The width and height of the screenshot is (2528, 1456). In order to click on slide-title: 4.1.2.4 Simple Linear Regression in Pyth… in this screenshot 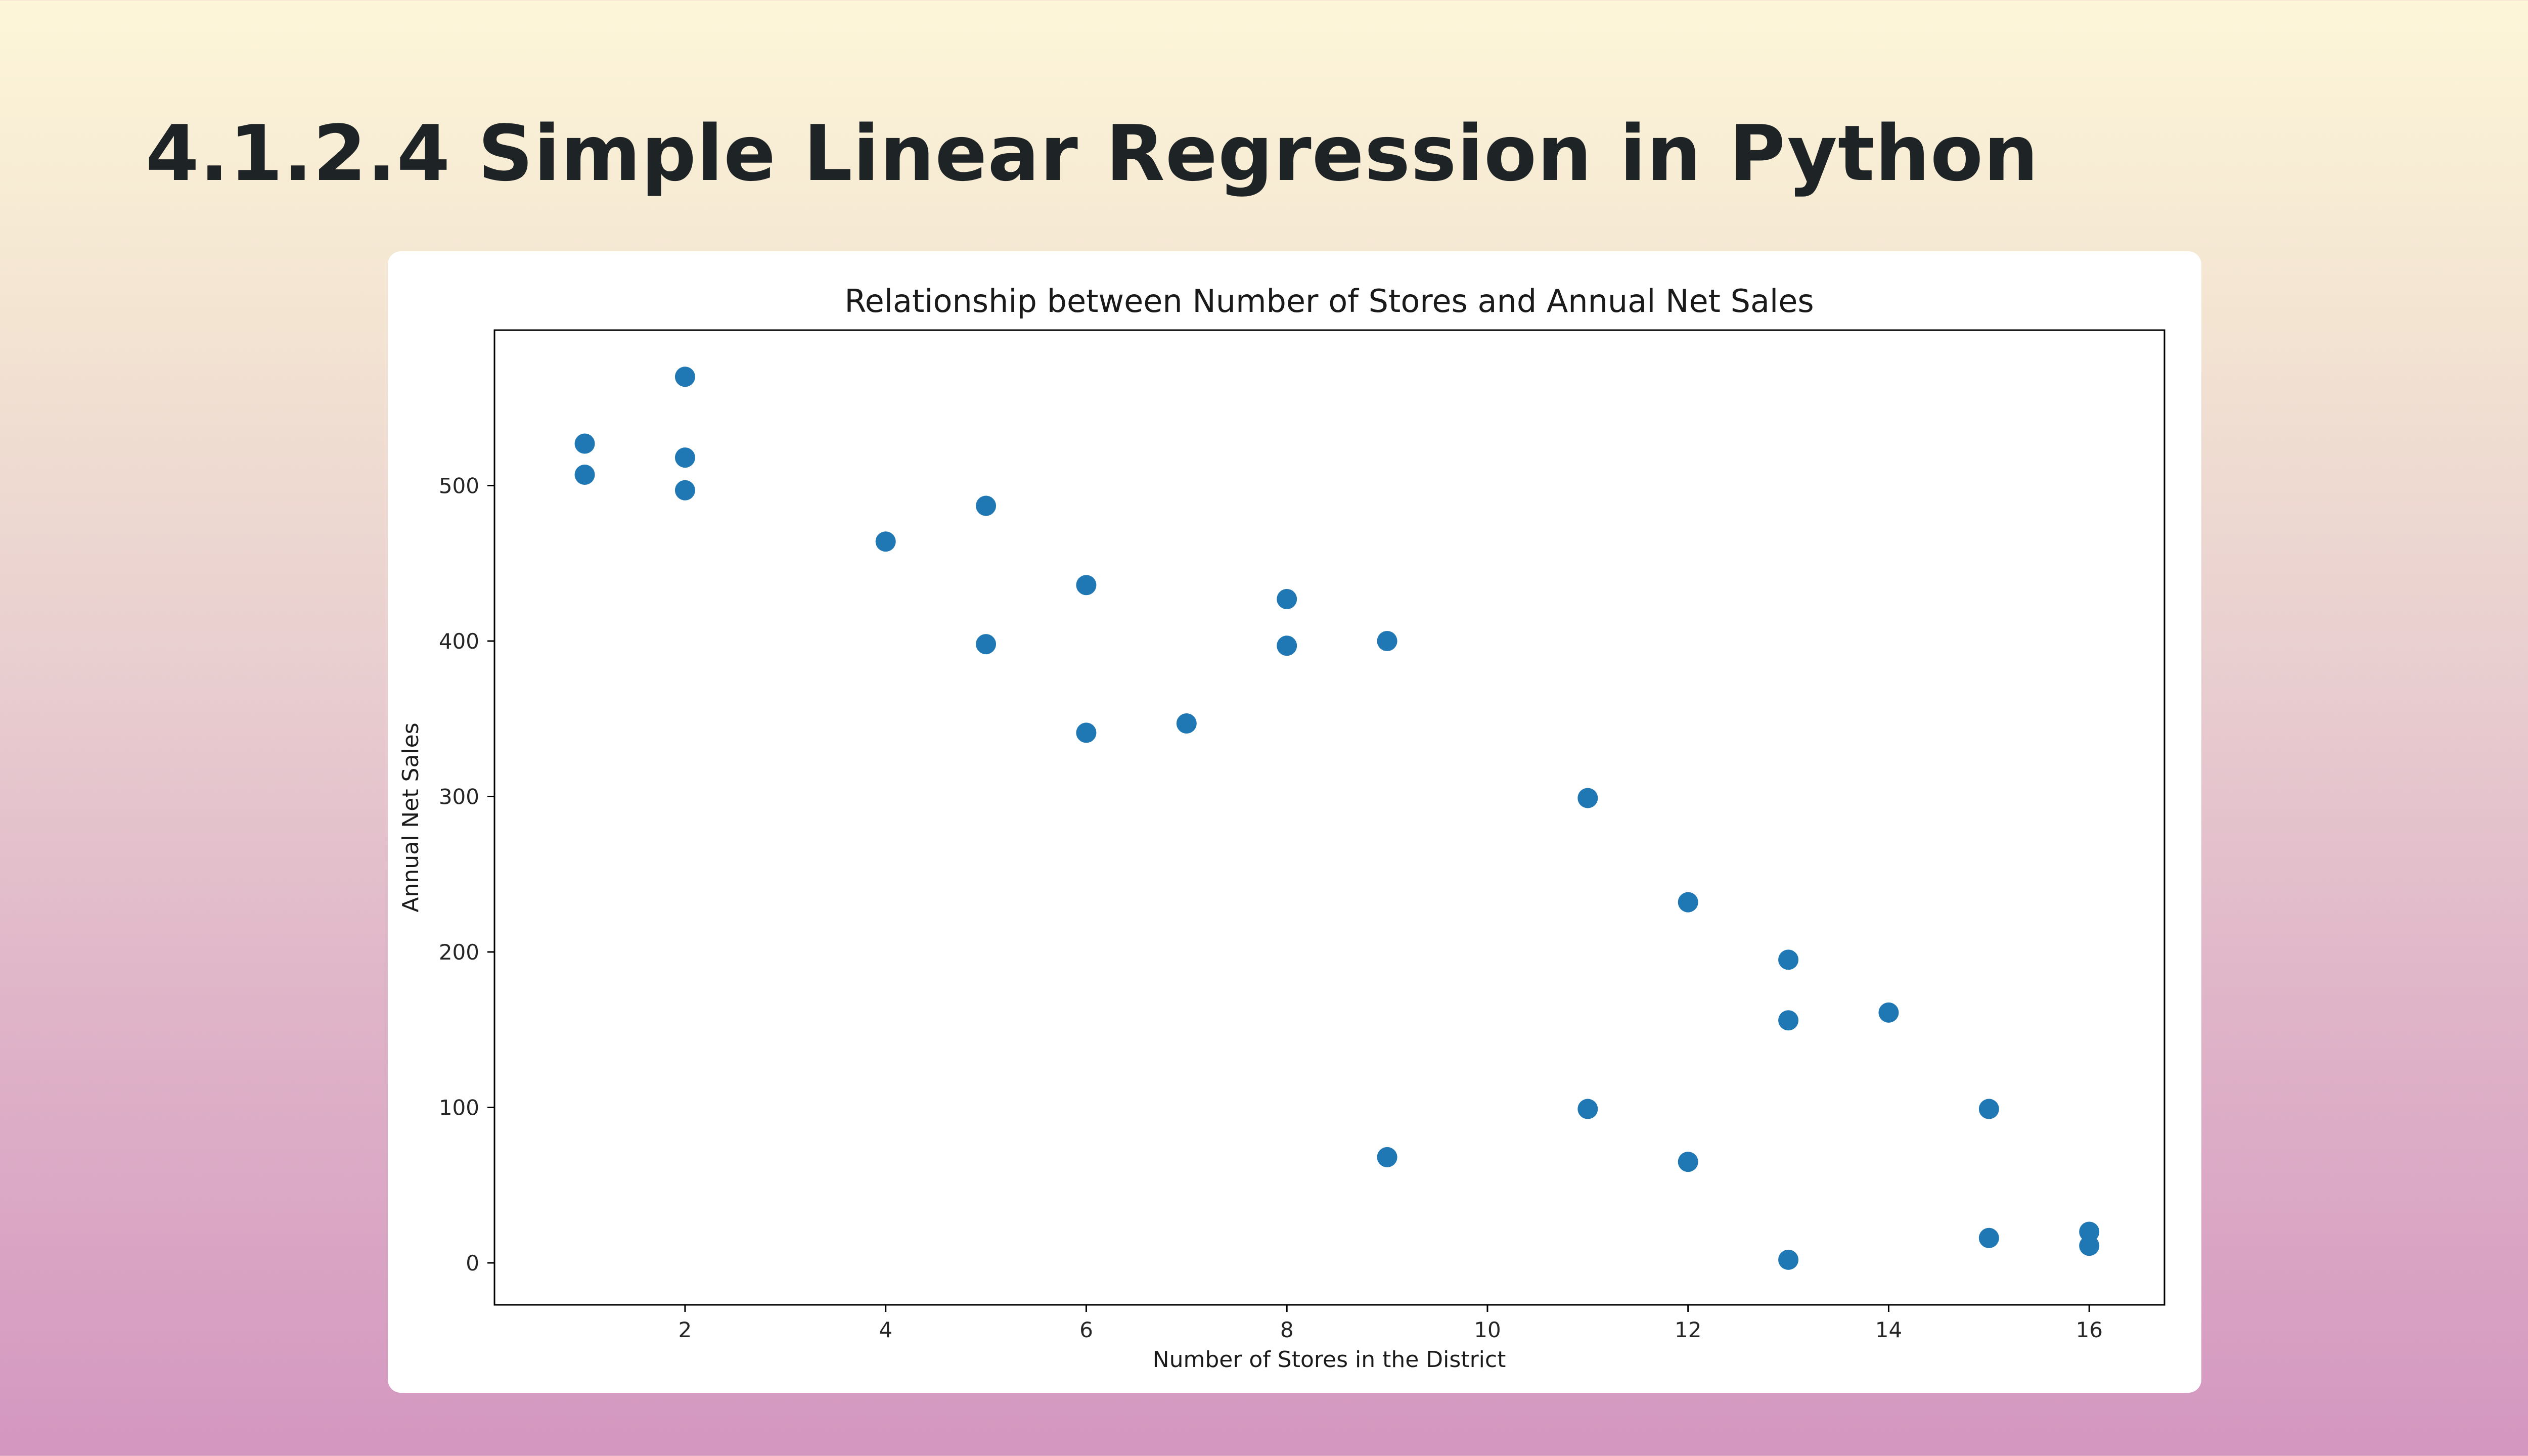, I will do `click(1093, 153)`.